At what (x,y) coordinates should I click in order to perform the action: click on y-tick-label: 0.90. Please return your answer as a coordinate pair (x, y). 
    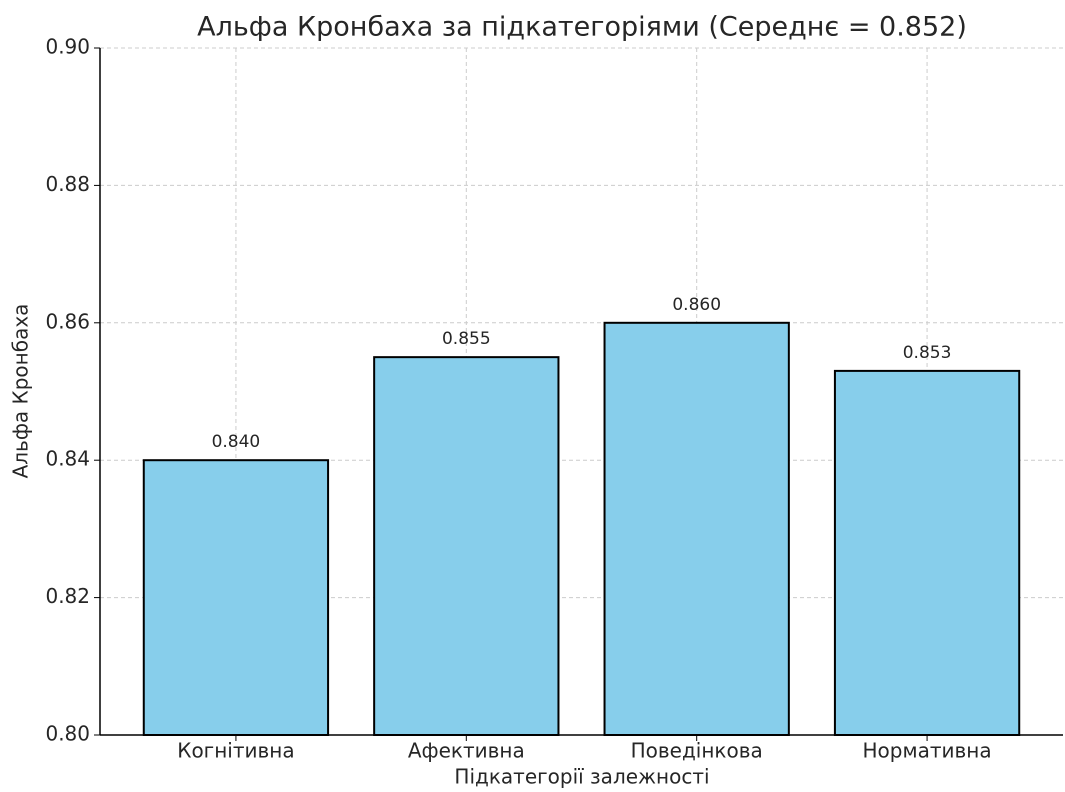
    Looking at the image, I should click on (67, 47).